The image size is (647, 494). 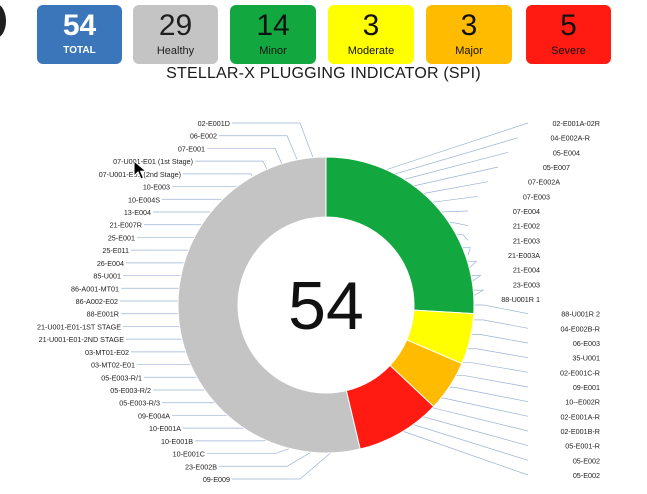 I want to click on label-left: 88-E001R, so click(x=103, y=314).